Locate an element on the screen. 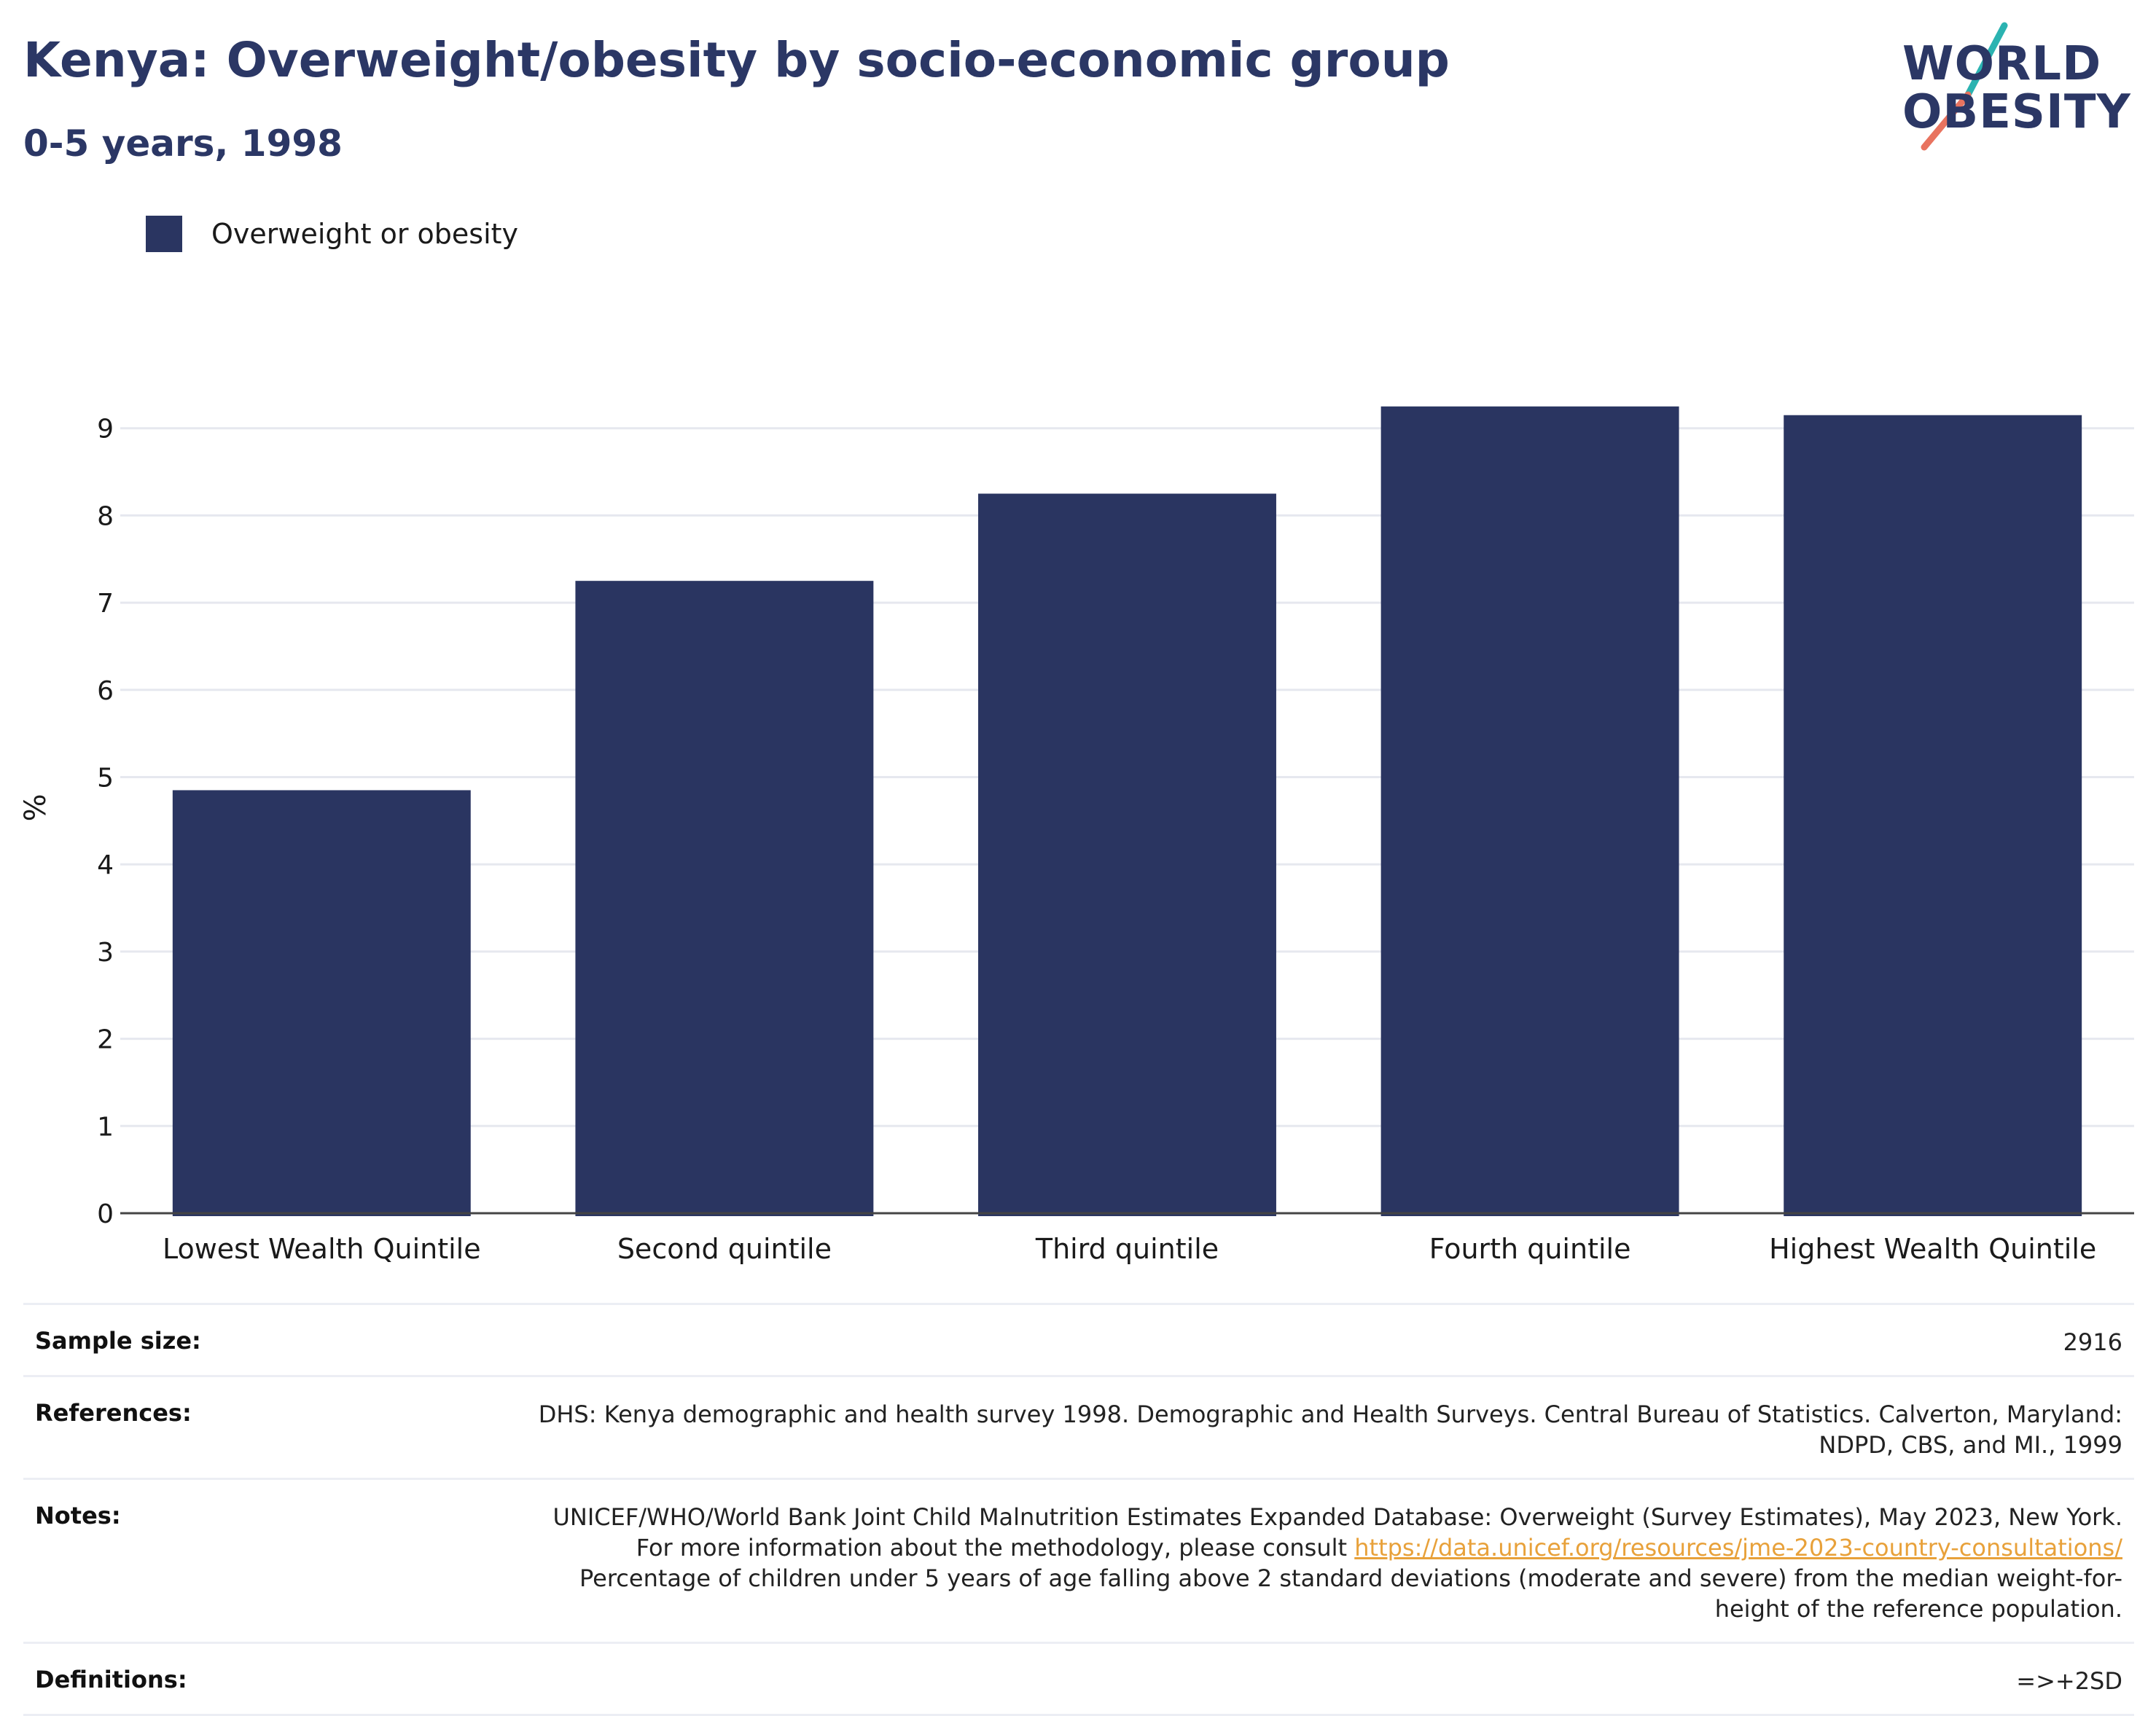  x-tick-label: Lowest Wealth Quintile is located at coordinates (322, 1249).